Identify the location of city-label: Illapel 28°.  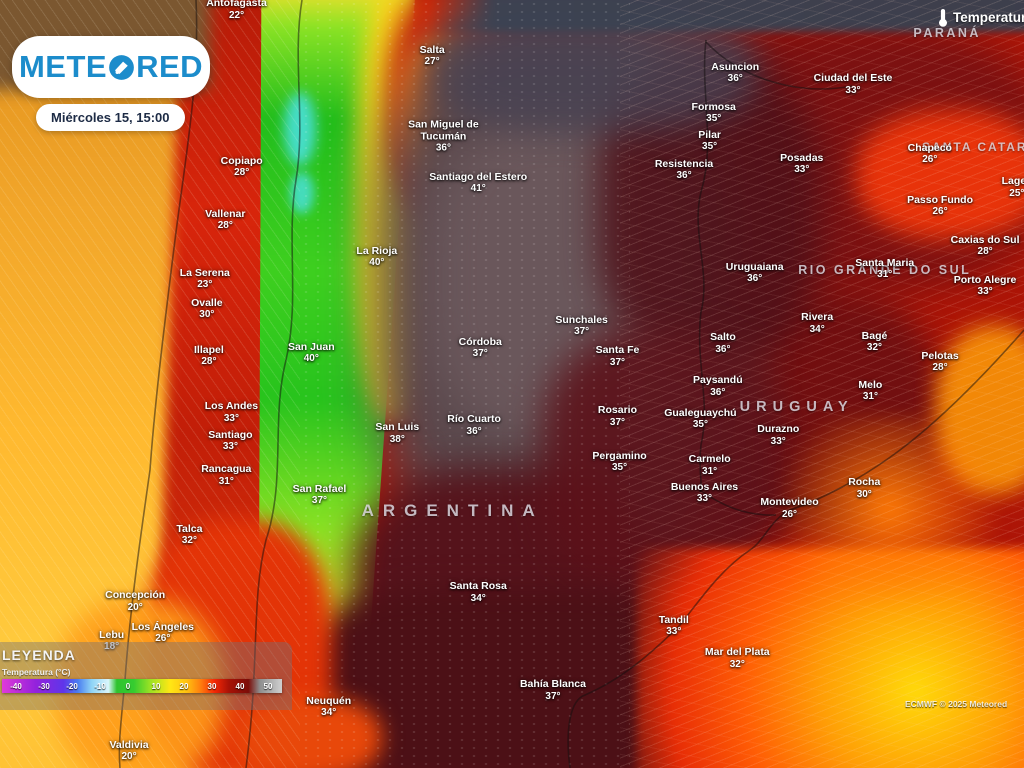
(209, 355).